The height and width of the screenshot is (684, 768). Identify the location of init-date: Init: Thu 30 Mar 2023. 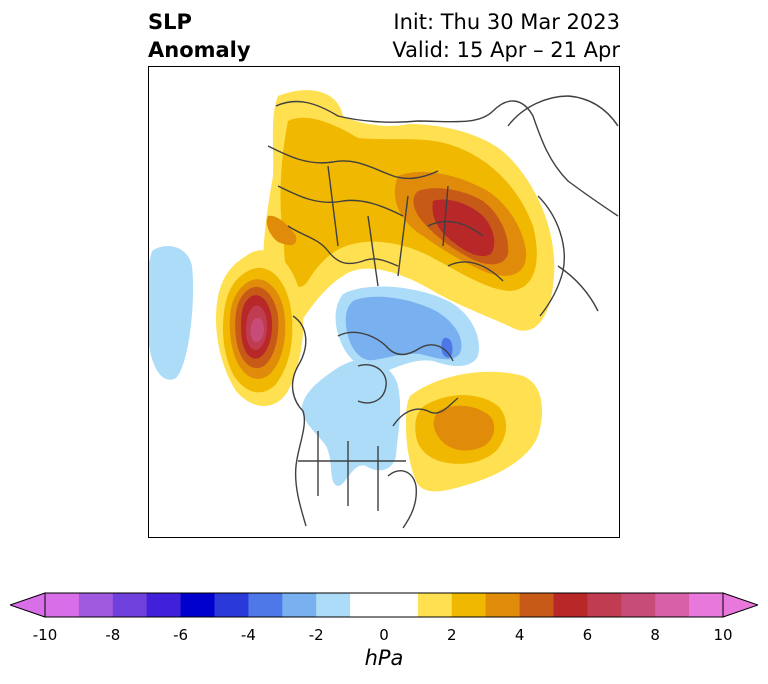
(506, 22).